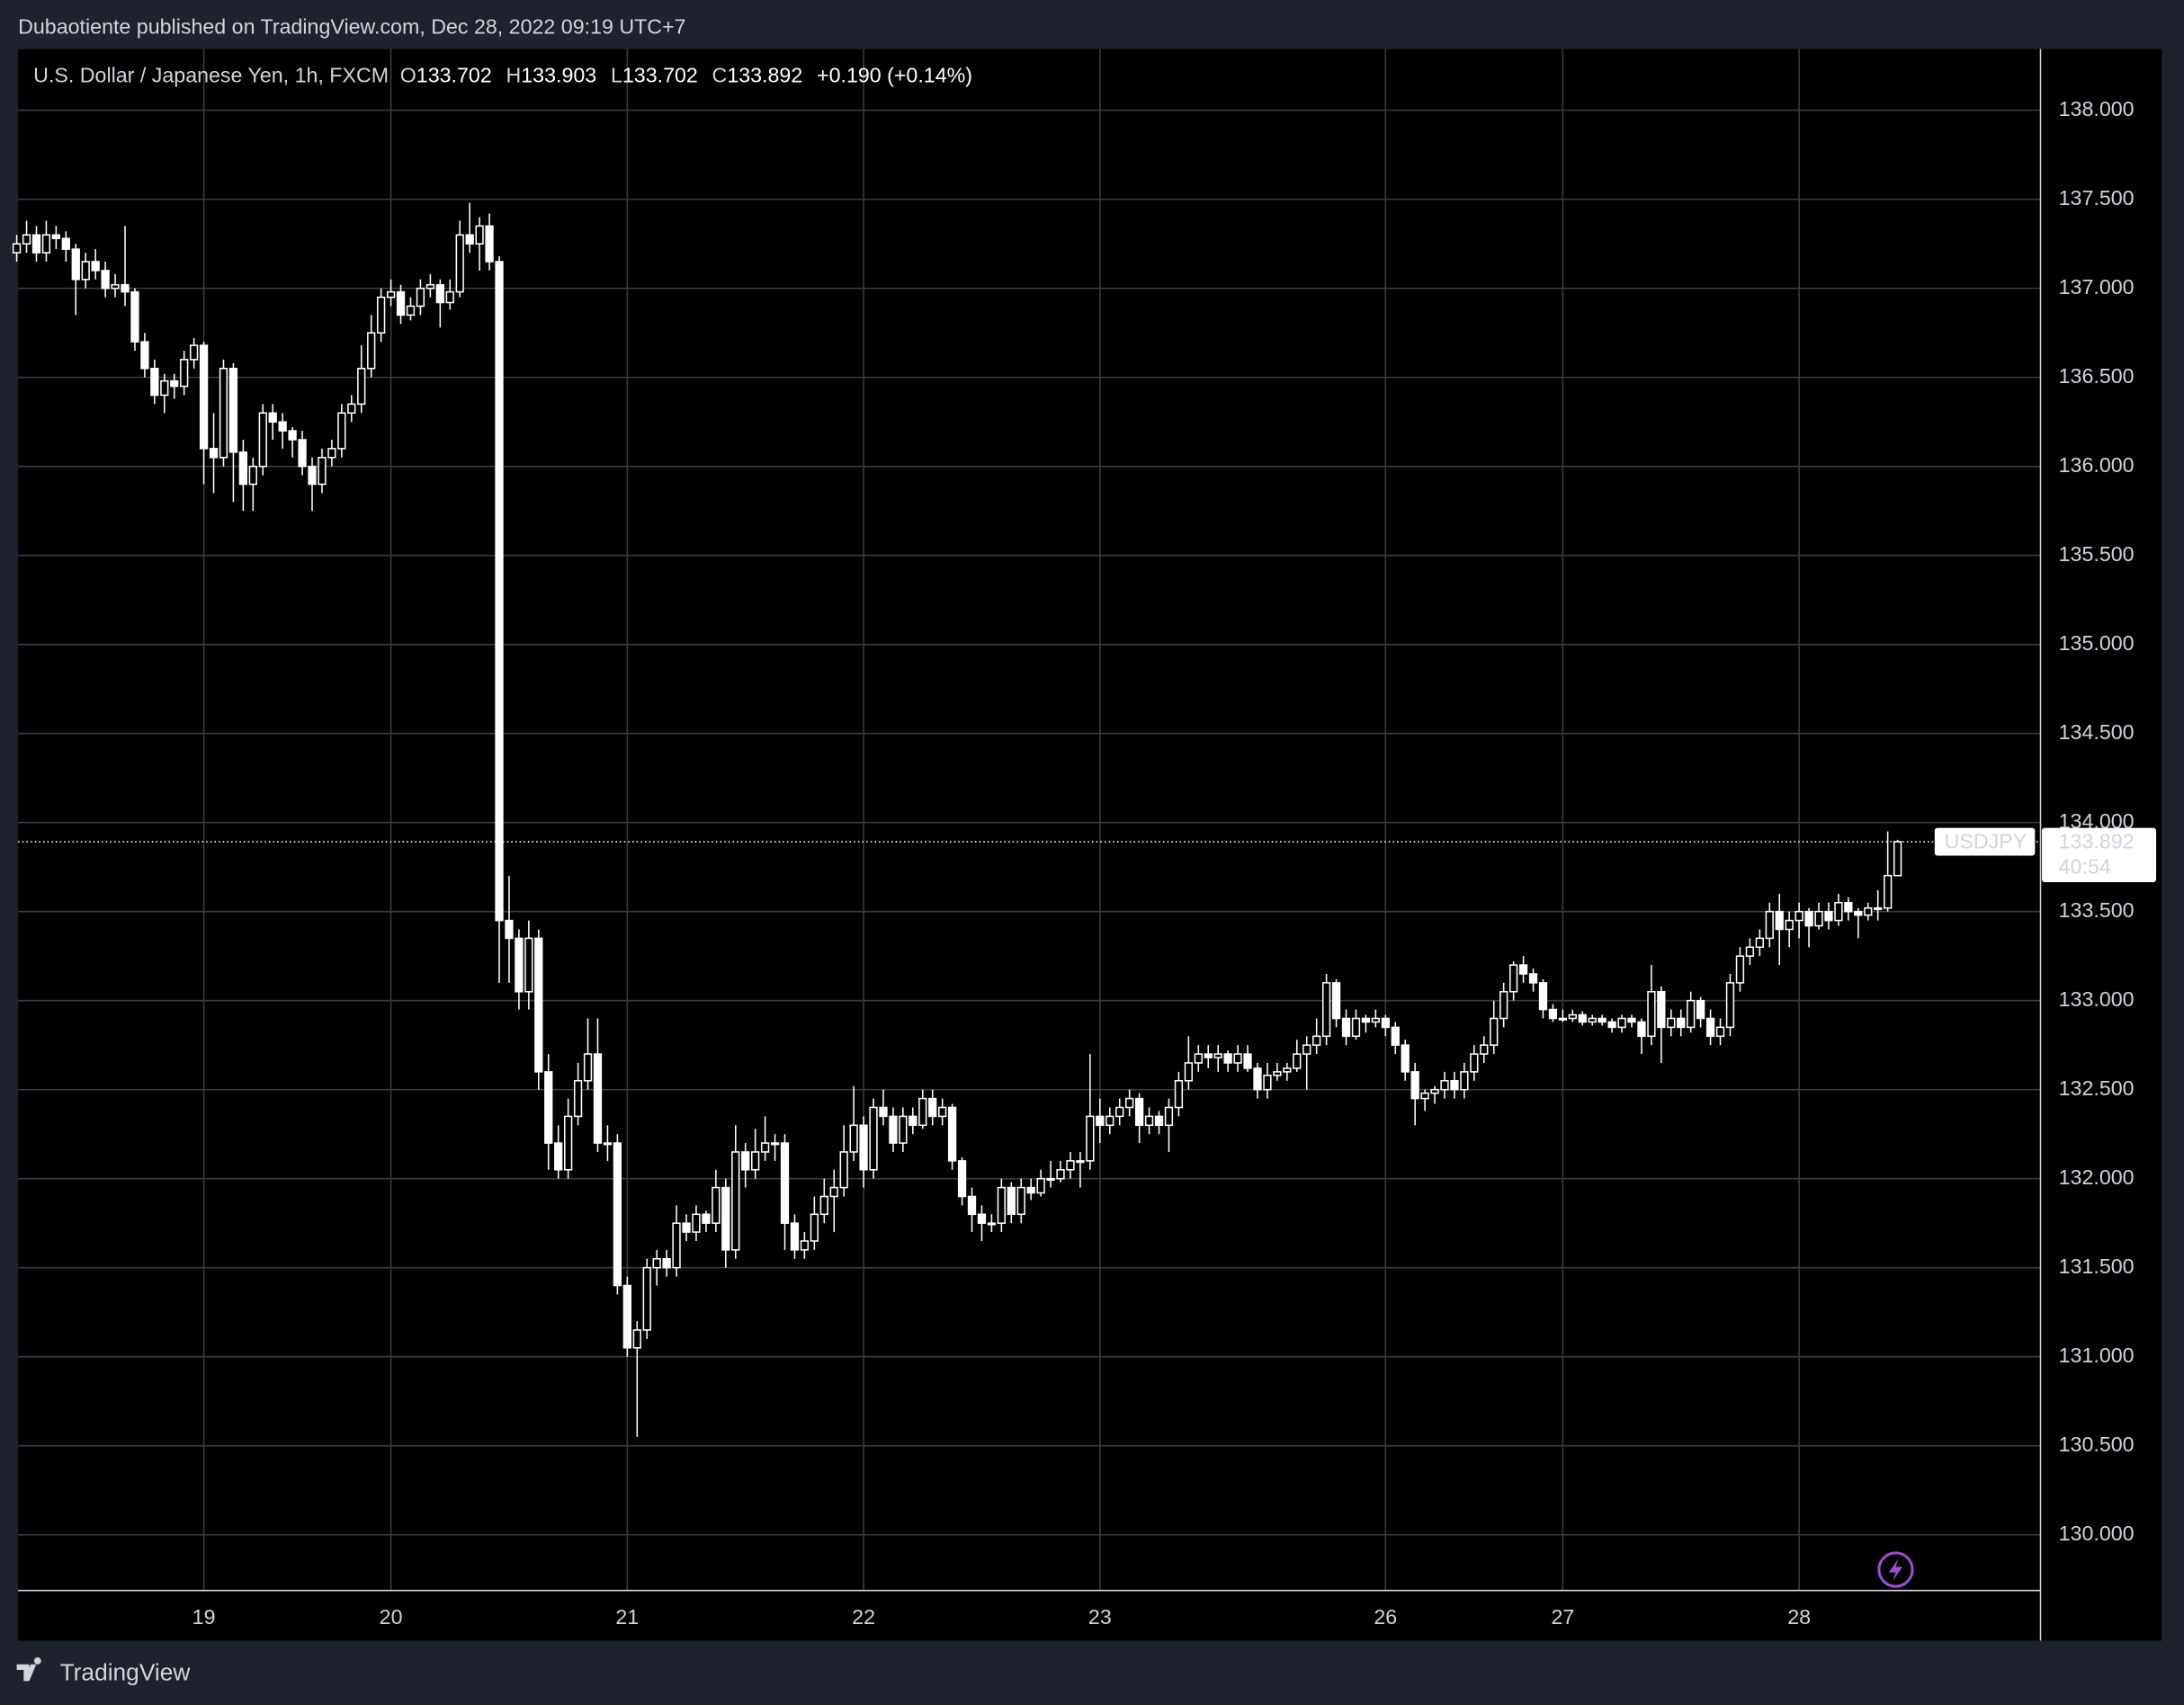  Describe the element at coordinates (204, 1617) in the screenshot. I see `x-tick-label: 19` at that location.